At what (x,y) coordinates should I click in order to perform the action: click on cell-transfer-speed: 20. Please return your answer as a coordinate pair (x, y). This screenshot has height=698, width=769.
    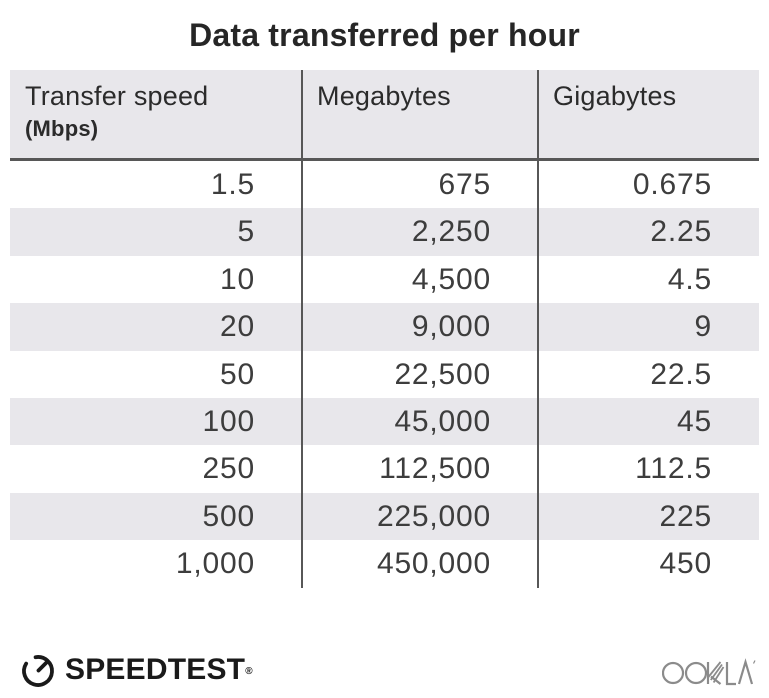
    Looking at the image, I should click on (237, 327).